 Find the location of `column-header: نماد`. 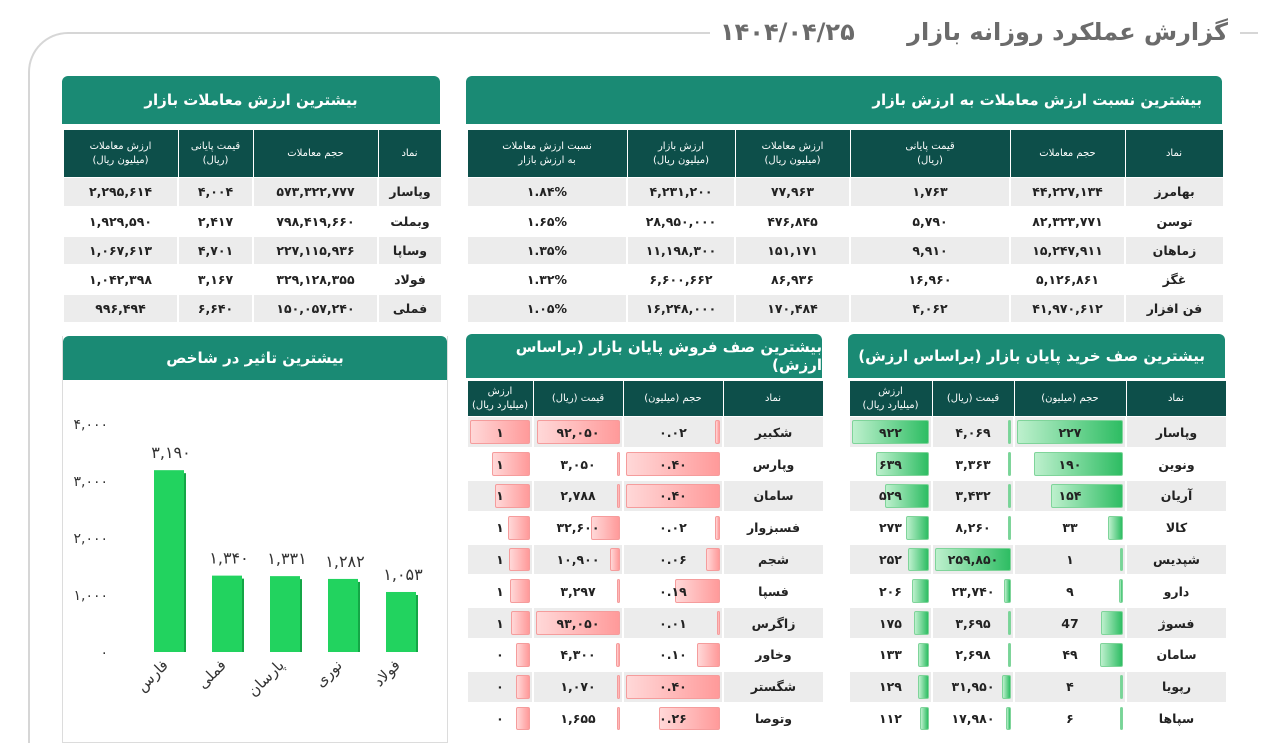

column-header: نماد is located at coordinates (409, 153).